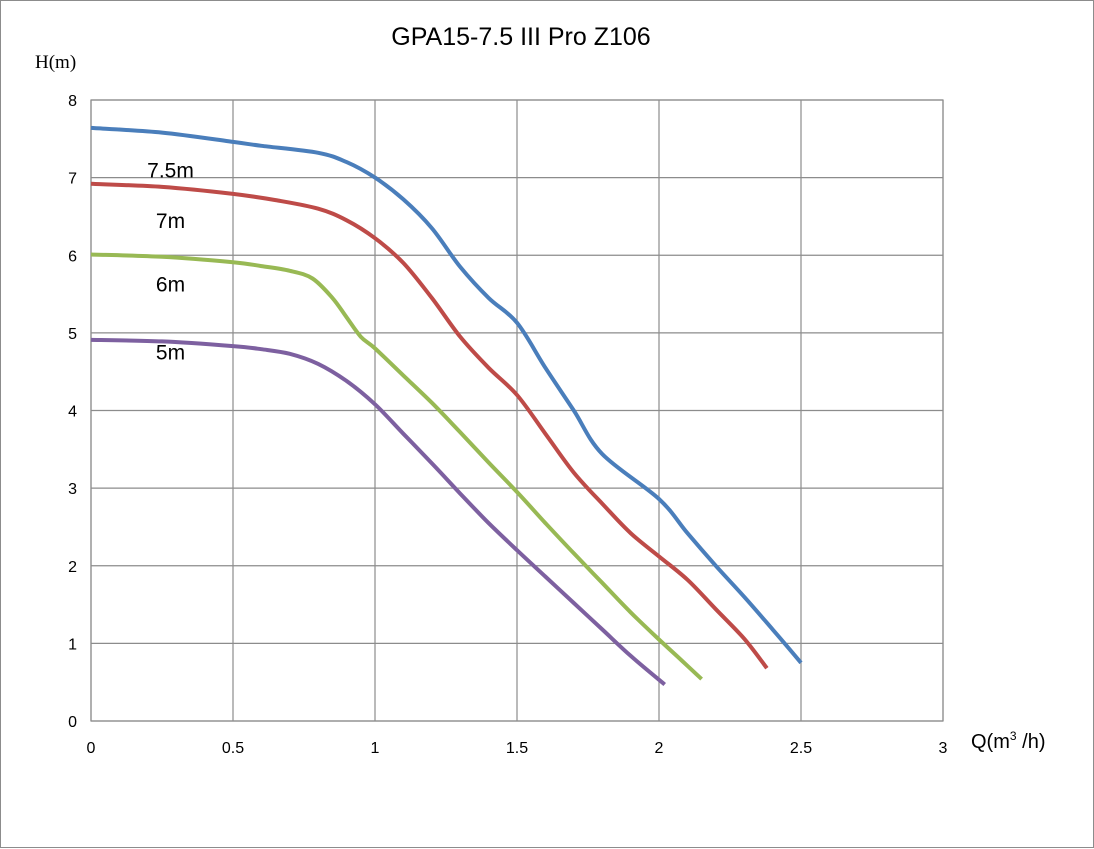 The height and width of the screenshot is (849, 1094). I want to click on y-tick-label: 7, so click(72, 179).